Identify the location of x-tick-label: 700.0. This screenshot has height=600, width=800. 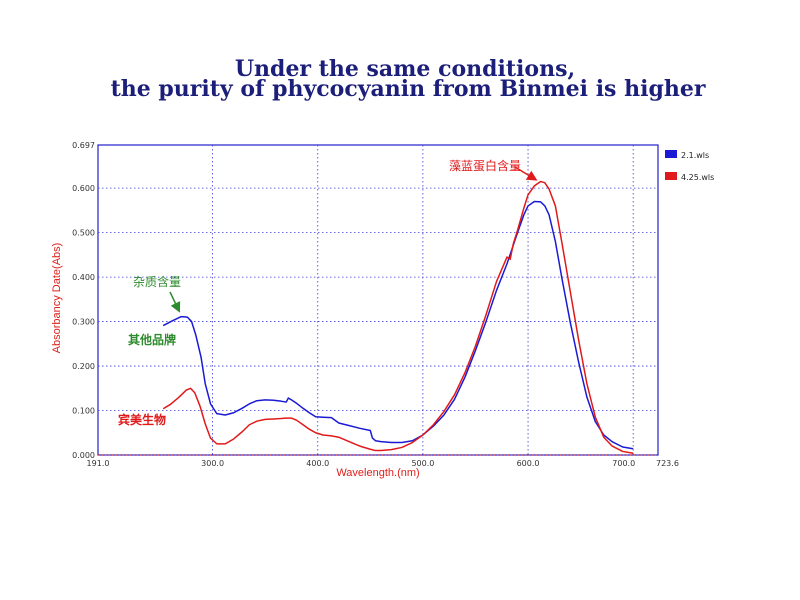
(623, 463).